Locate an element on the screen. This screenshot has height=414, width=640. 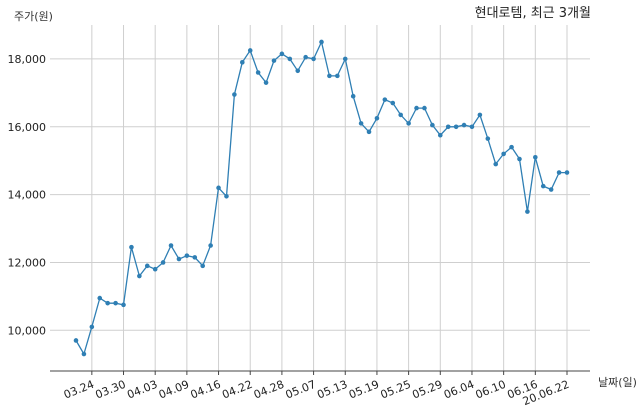
y-tick-label: 14,000 is located at coordinates (27, 195).